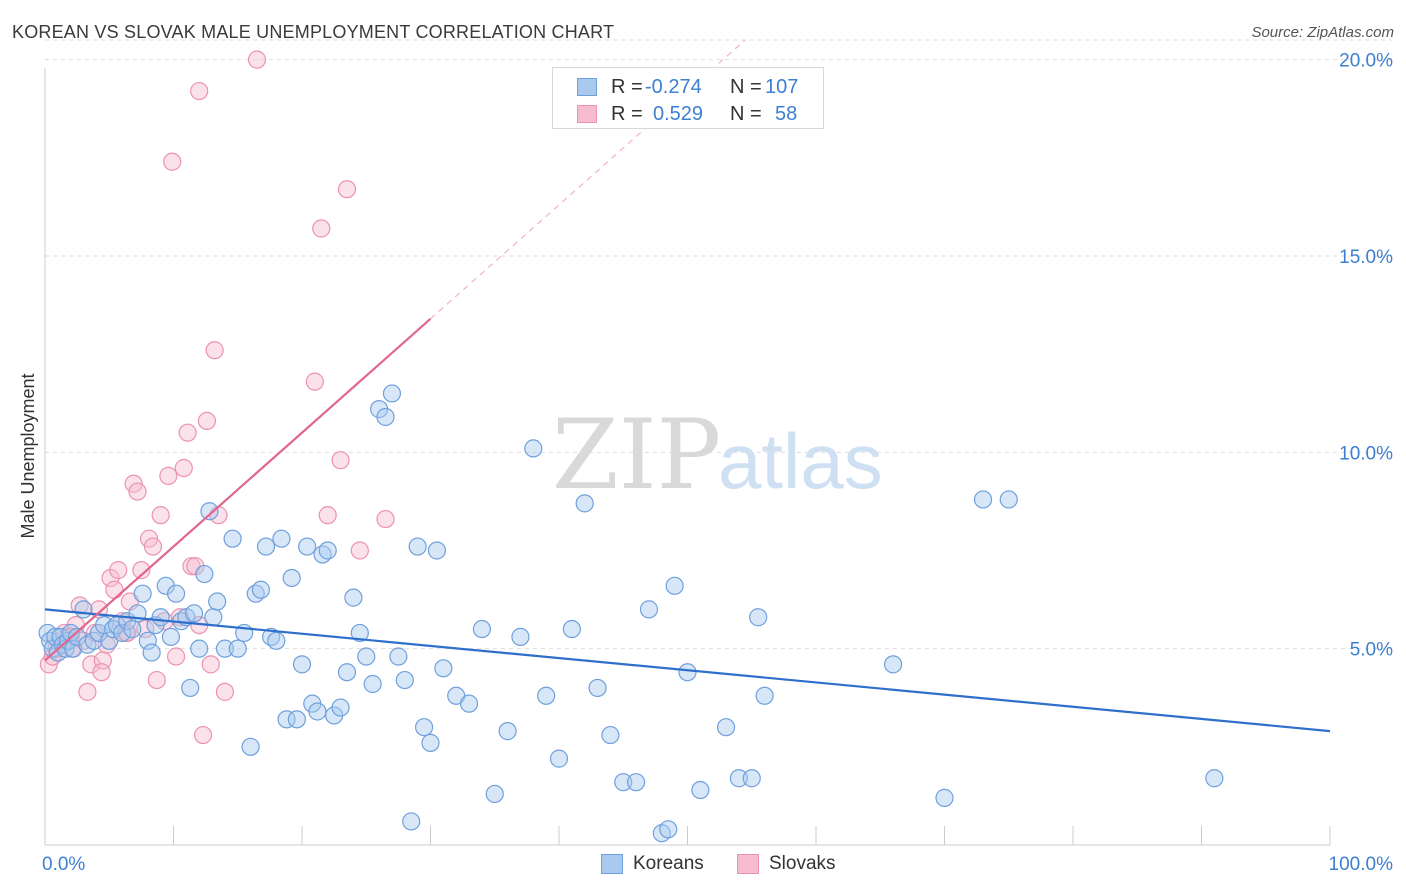 This screenshot has height=892, width=1406. I want to click on y-axis-title: Male Unemployment, so click(28, 455).